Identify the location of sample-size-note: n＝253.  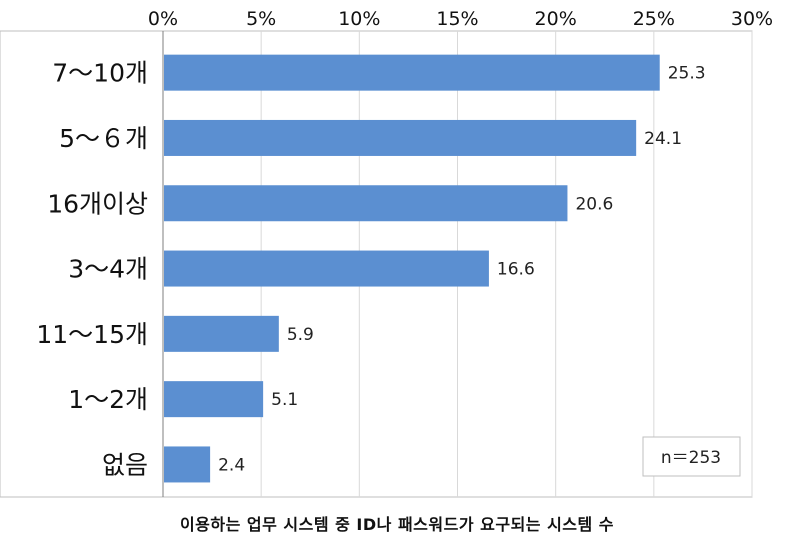
(691, 458).